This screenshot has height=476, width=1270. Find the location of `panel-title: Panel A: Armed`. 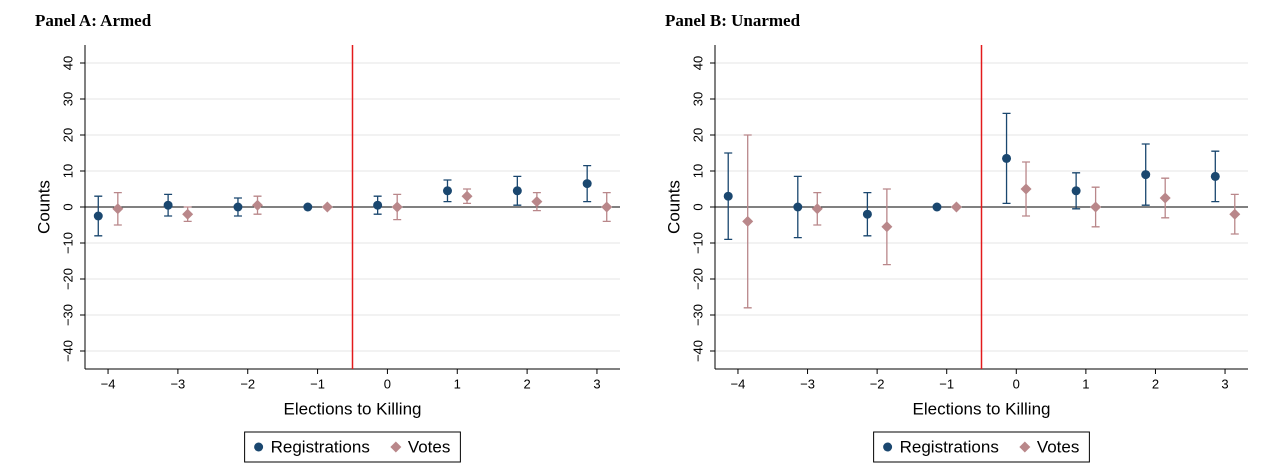

panel-title: Panel A: Armed is located at coordinates (93, 20).